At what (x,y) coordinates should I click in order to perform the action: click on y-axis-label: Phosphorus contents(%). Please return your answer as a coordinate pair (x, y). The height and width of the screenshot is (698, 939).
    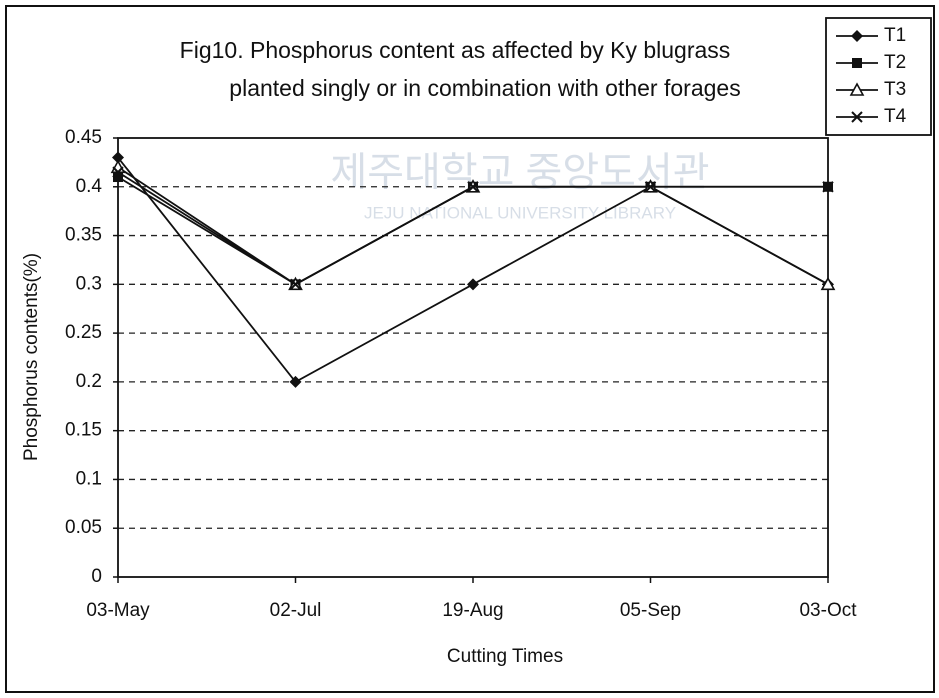
    Looking at the image, I should click on (31, 357).